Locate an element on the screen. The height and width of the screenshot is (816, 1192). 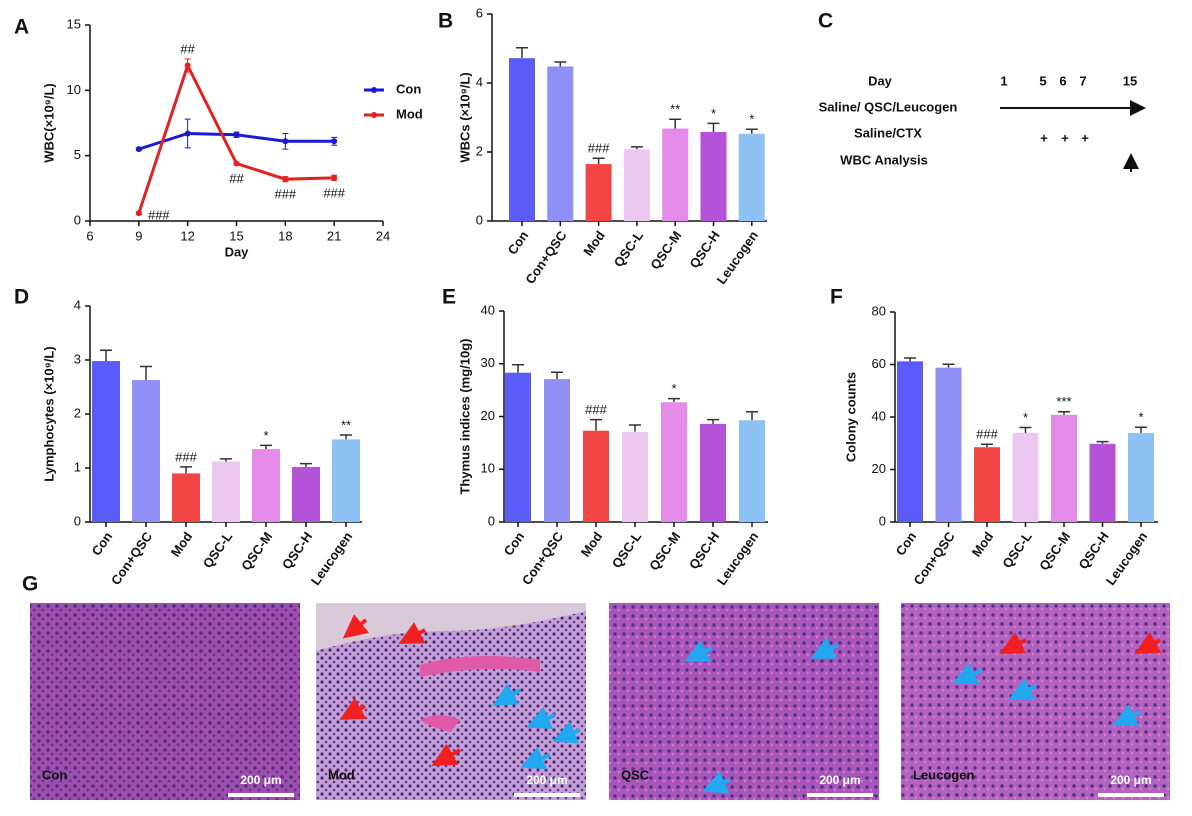
annotation: * is located at coordinates (713, 113).